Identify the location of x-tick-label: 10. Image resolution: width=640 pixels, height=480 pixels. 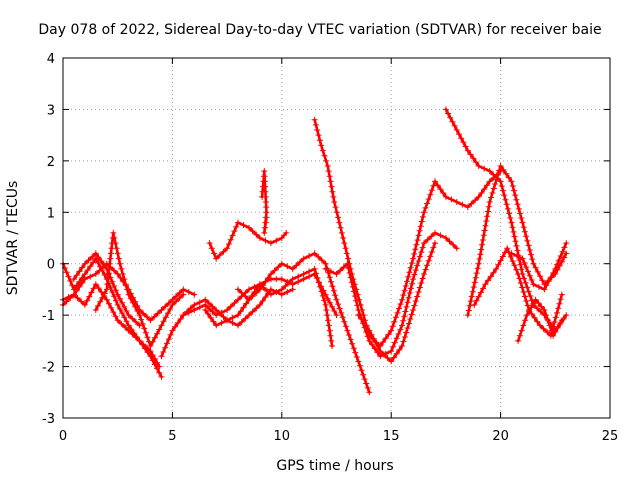
(282, 436).